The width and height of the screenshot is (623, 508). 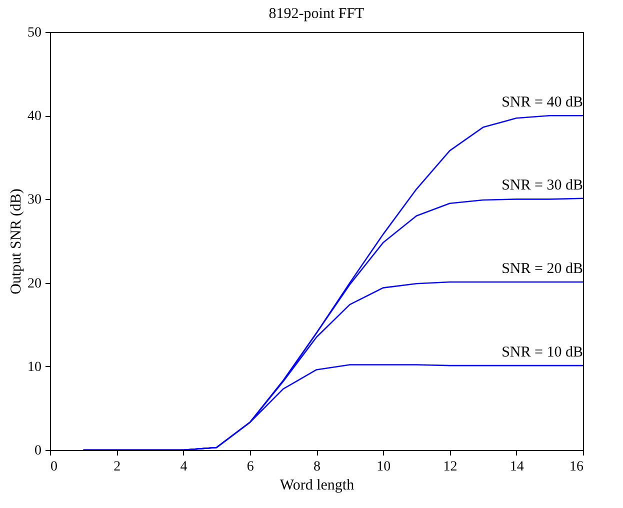 I want to click on chart-title: 8192-point FFT, so click(x=316, y=14).